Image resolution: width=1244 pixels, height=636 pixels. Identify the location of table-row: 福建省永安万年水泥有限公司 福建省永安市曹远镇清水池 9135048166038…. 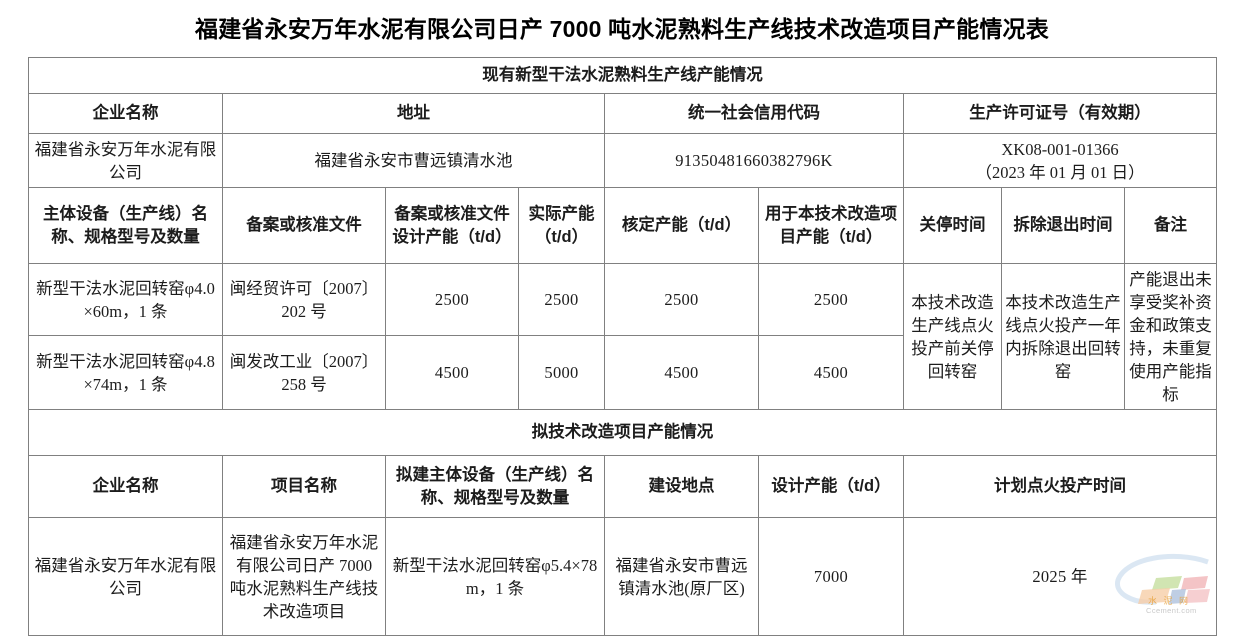
(623, 160).